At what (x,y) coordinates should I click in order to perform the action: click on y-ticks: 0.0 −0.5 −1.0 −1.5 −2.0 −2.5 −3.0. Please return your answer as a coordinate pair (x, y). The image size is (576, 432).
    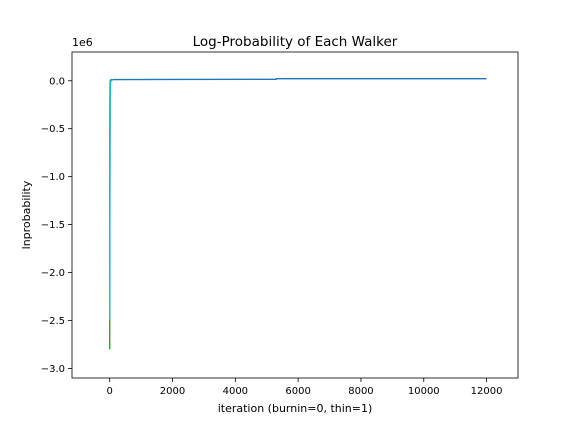
    Looking at the image, I should click on (56, 225).